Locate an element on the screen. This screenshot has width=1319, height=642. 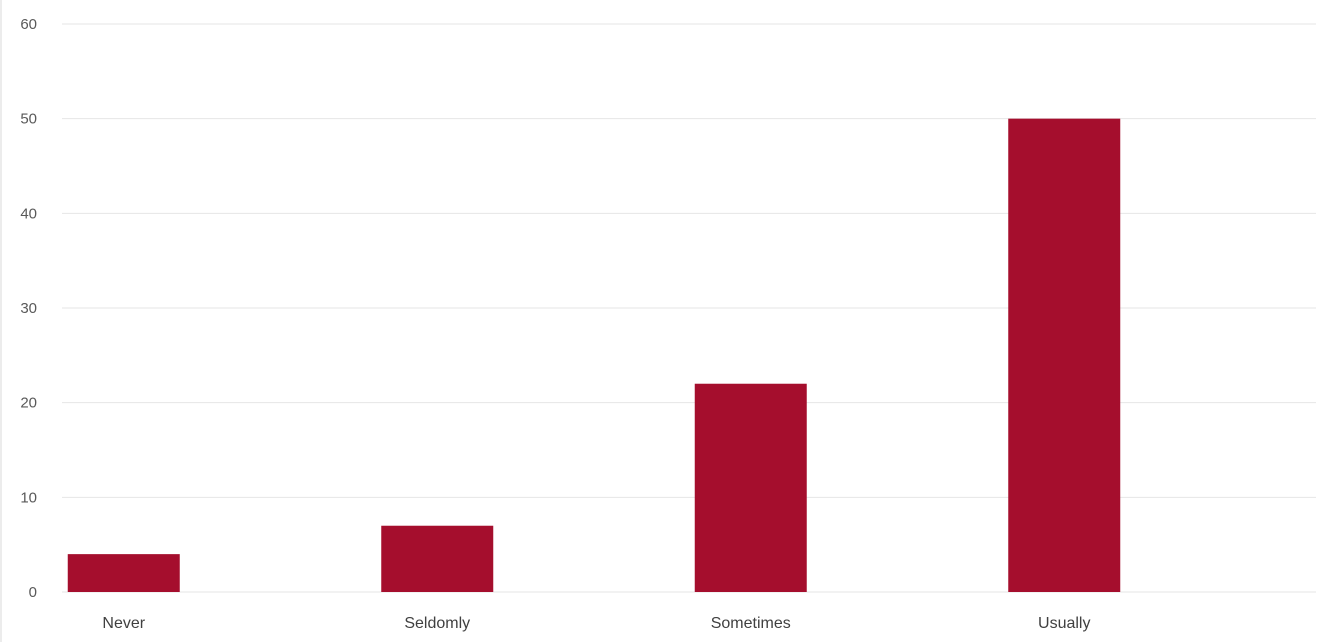
y-tick-label-20: 20 is located at coordinates (28, 403).